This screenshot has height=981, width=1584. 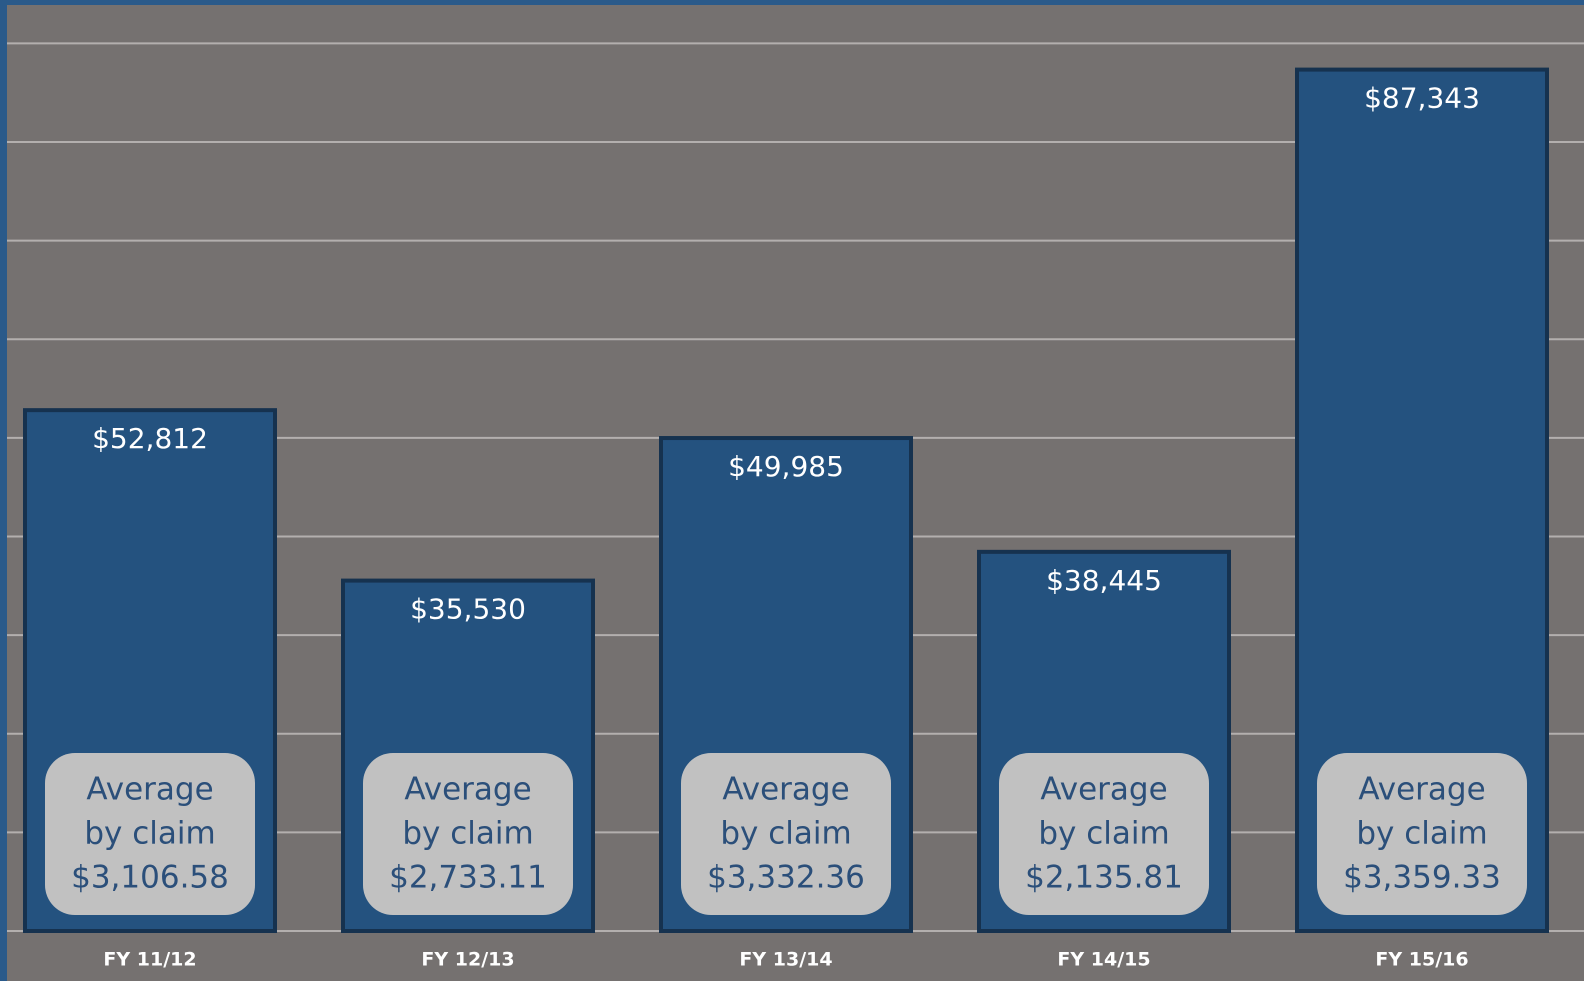 What do you see at coordinates (150, 438) in the screenshot?
I see `value-label: $52,812` at bounding box center [150, 438].